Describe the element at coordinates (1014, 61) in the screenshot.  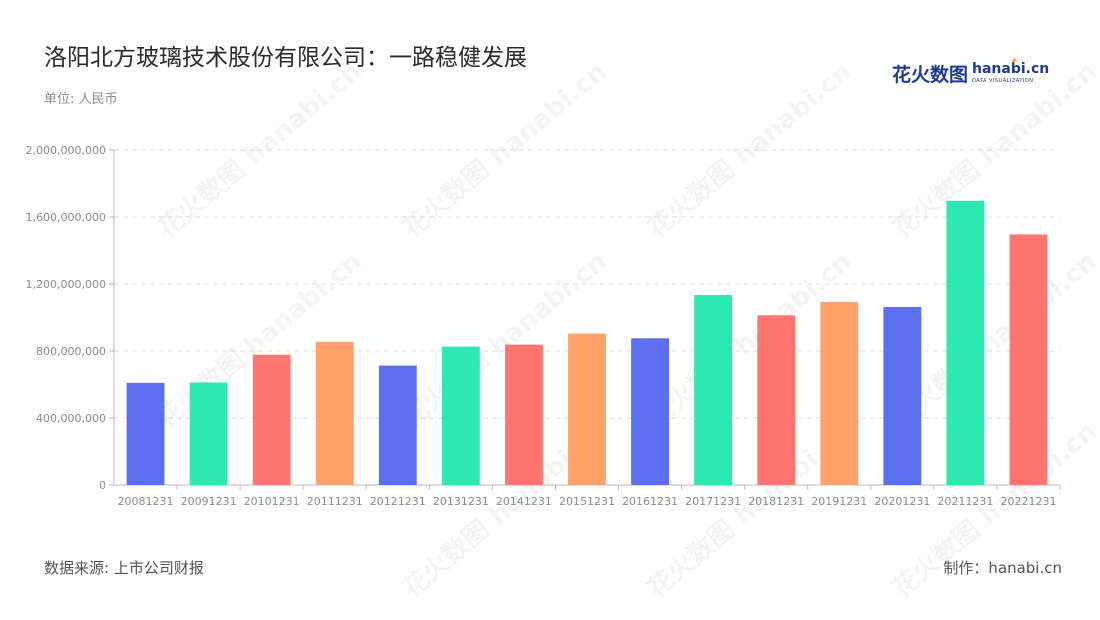
I see `spark-icon: ✦` at that location.